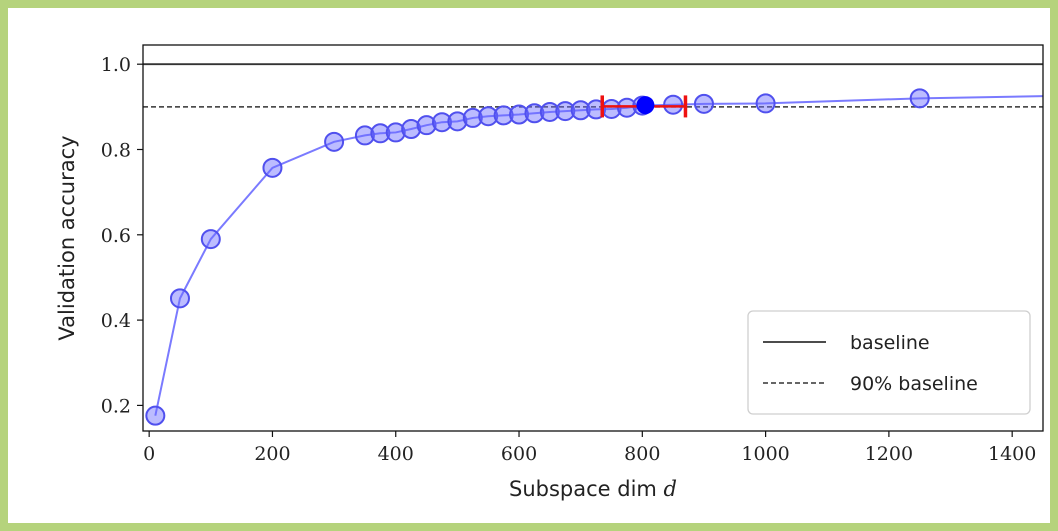 The height and width of the screenshot is (531, 1058). What do you see at coordinates (1012, 454) in the screenshot?
I see `x-tick-label: 1400` at bounding box center [1012, 454].